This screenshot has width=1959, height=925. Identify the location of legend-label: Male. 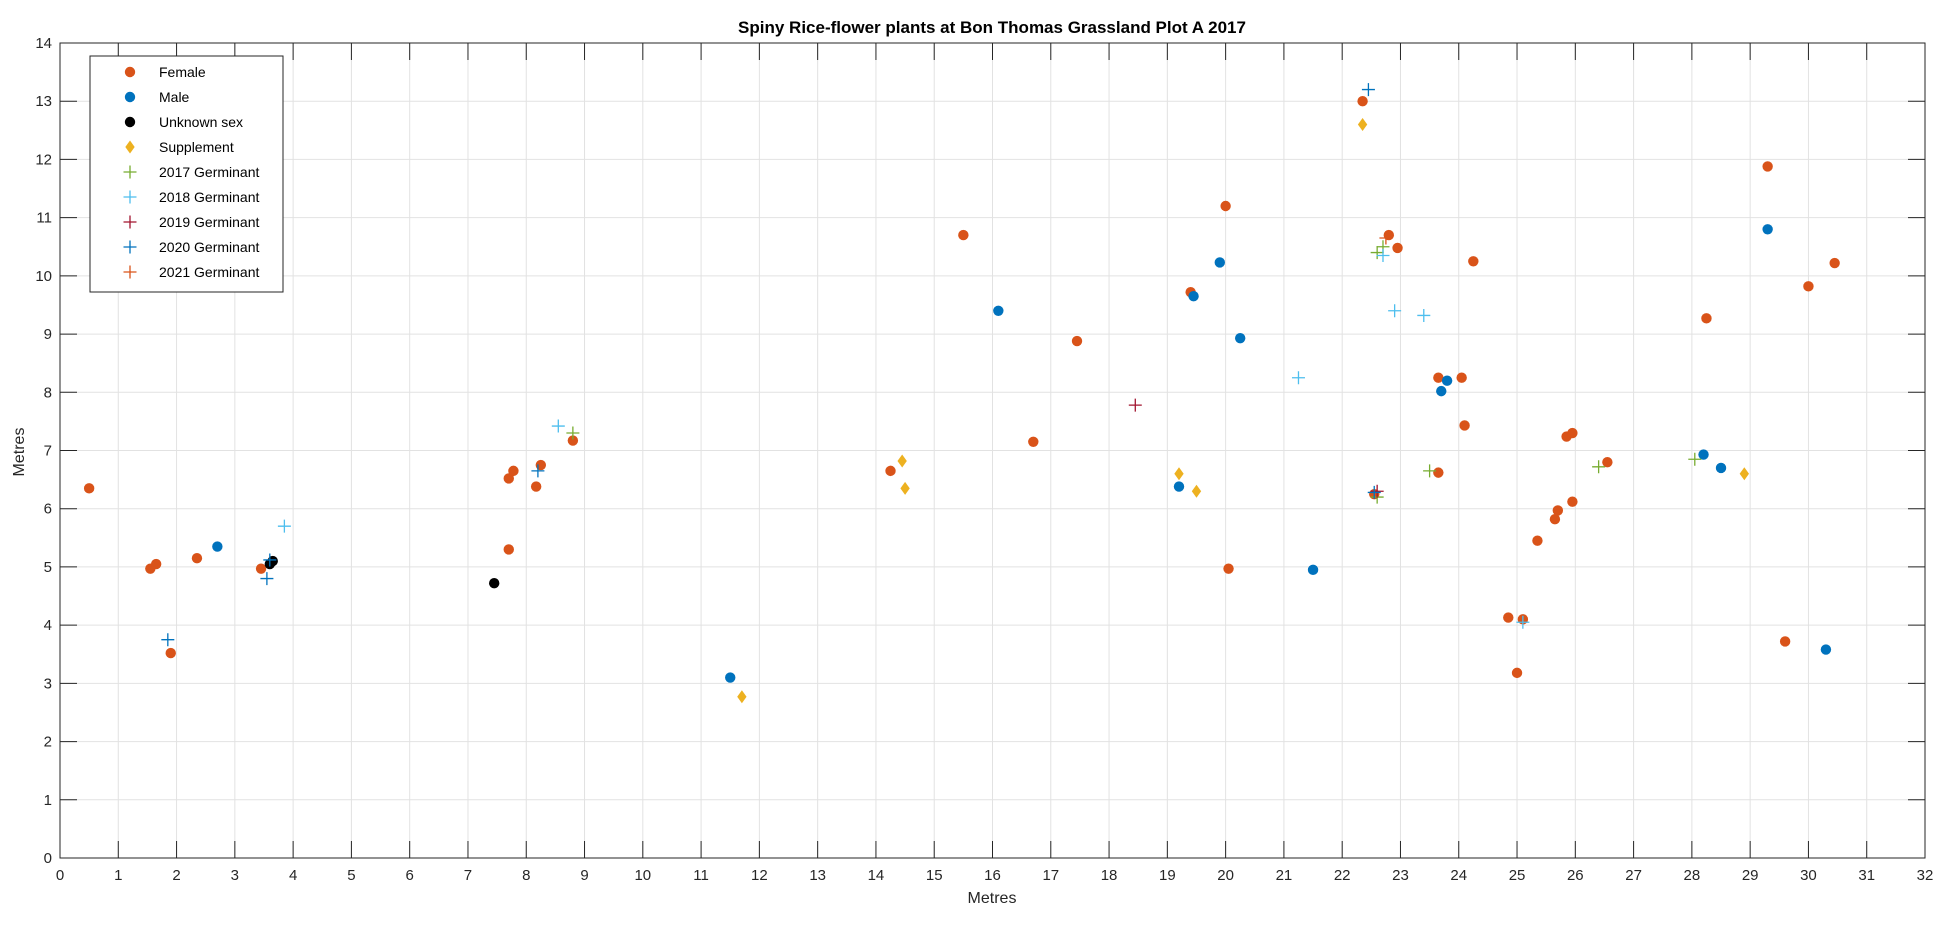
(174, 97).